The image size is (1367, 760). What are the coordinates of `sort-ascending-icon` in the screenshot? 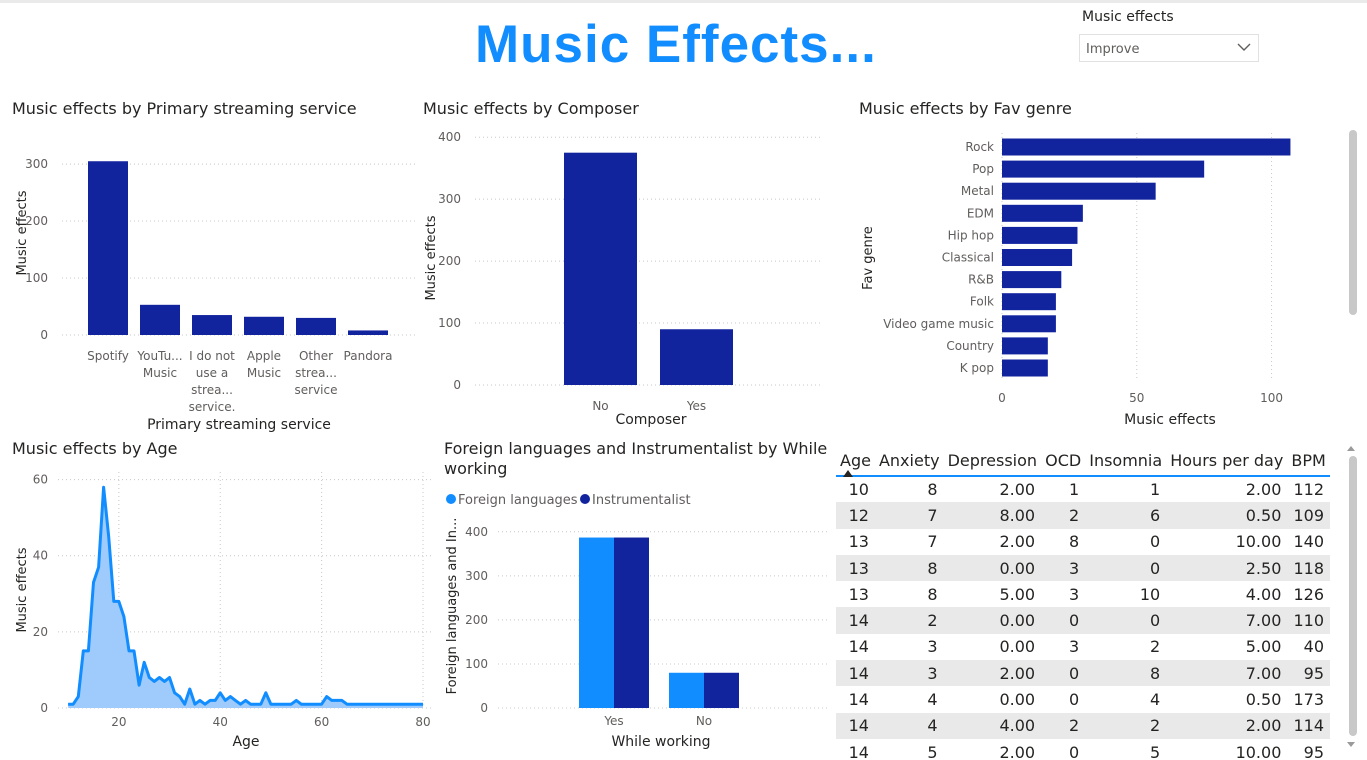 It's located at (848, 473).